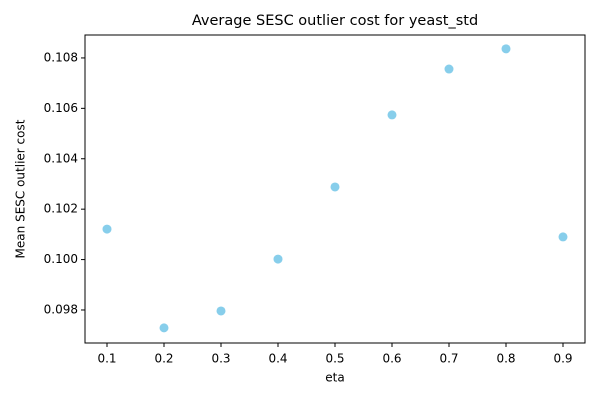 The image size is (600, 400). What do you see at coordinates (21, 188) in the screenshot?
I see `y-axis-label: Mean SESC outlier cost` at bounding box center [21, 188].